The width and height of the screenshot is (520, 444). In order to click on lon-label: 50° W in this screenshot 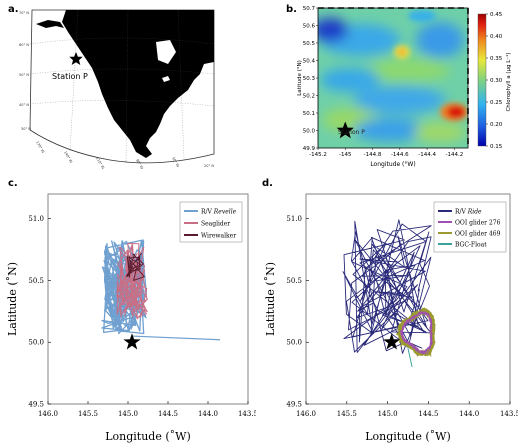, I will do `click(175, 163)`.